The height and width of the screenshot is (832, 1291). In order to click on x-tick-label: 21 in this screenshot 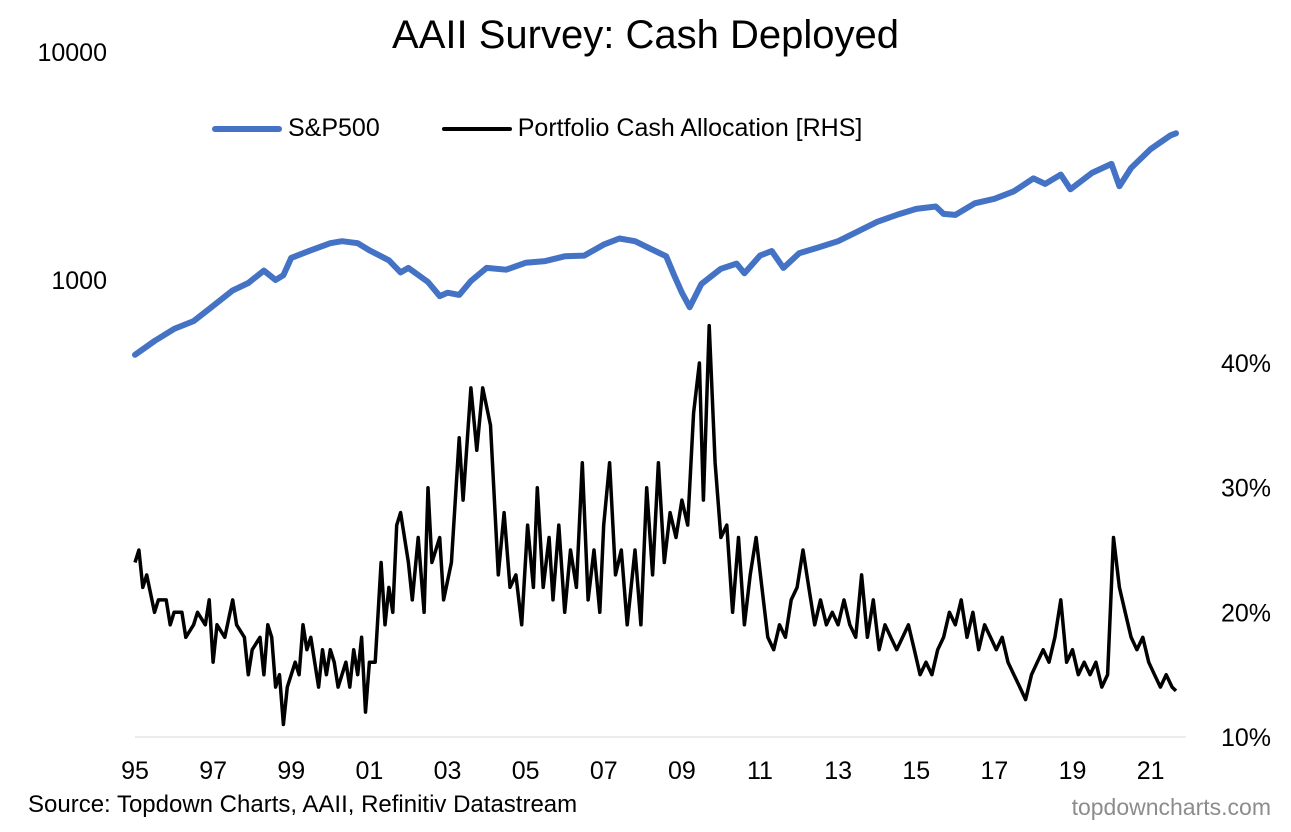, I will do `click(1151, 771)`.